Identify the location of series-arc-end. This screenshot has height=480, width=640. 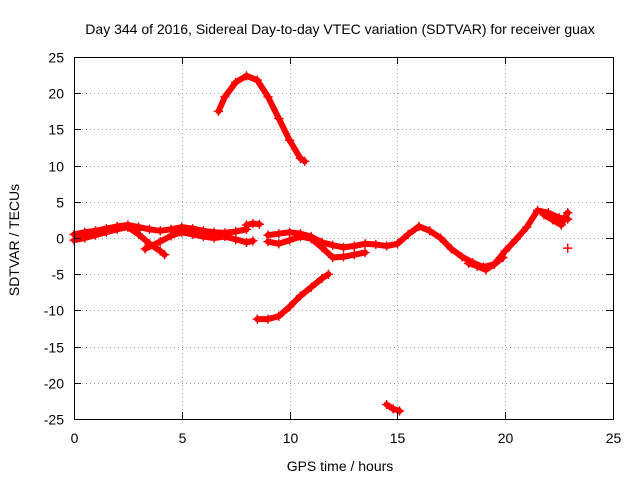
(556, 218).